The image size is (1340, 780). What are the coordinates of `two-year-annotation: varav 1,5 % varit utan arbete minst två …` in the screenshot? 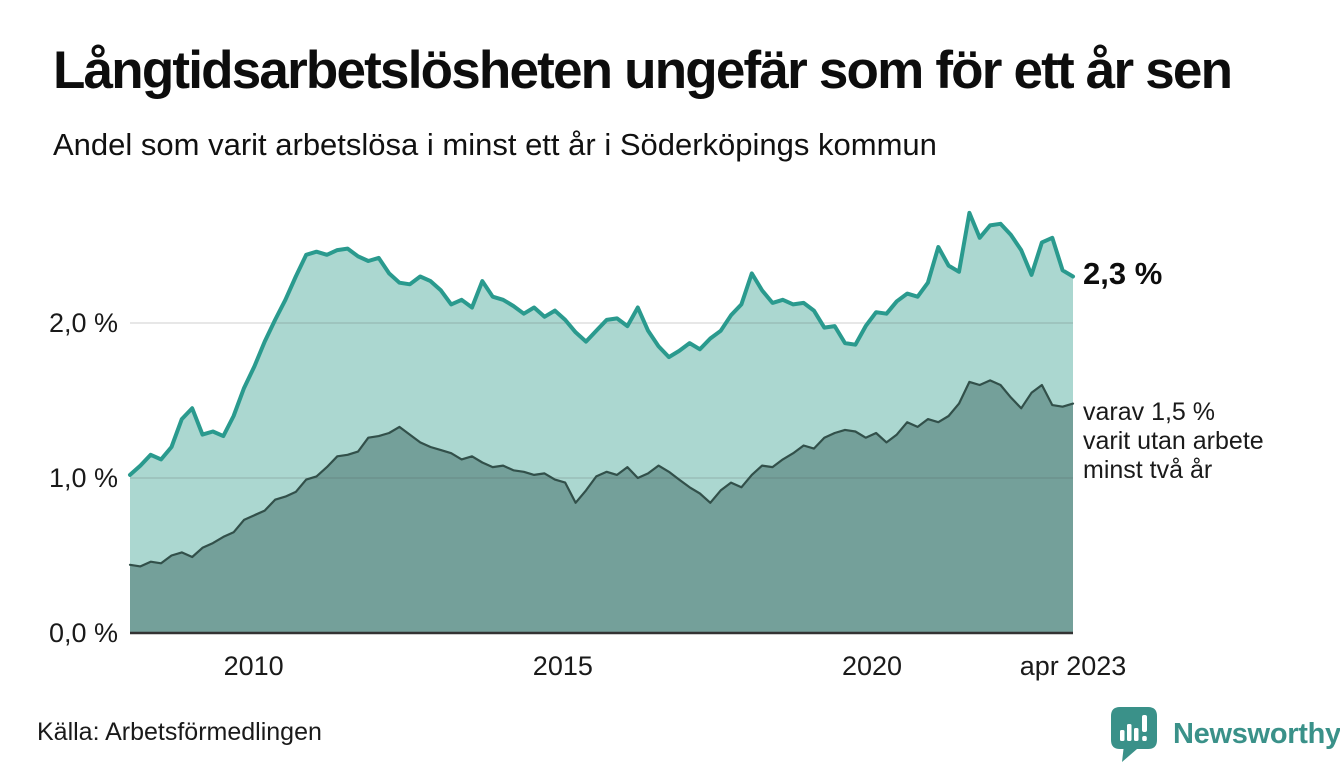 It's located at (1173, 441).